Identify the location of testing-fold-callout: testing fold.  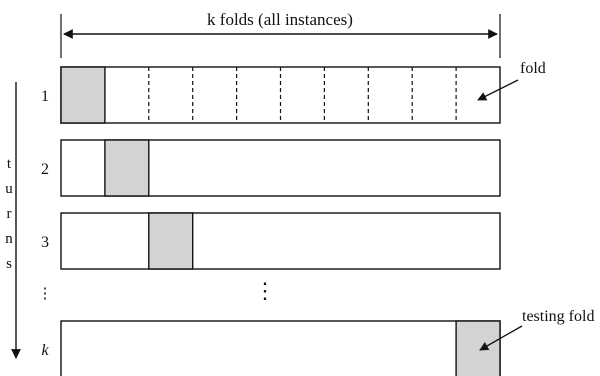
(536, 329).